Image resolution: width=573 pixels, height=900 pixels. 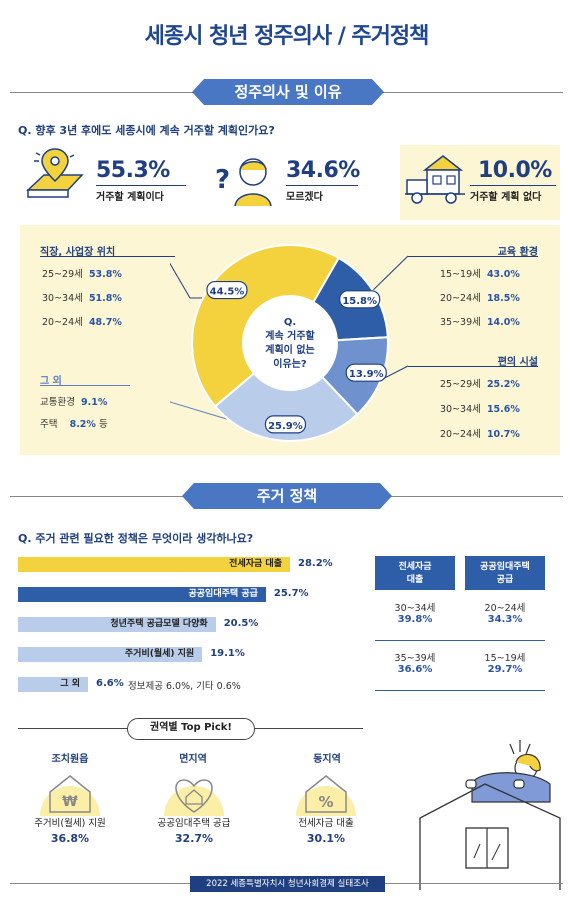 I want to click on question-housing: Q. 주거 관련 필요한 정책은 무엇이라 생각하나요?, so click(x=136, y=538).